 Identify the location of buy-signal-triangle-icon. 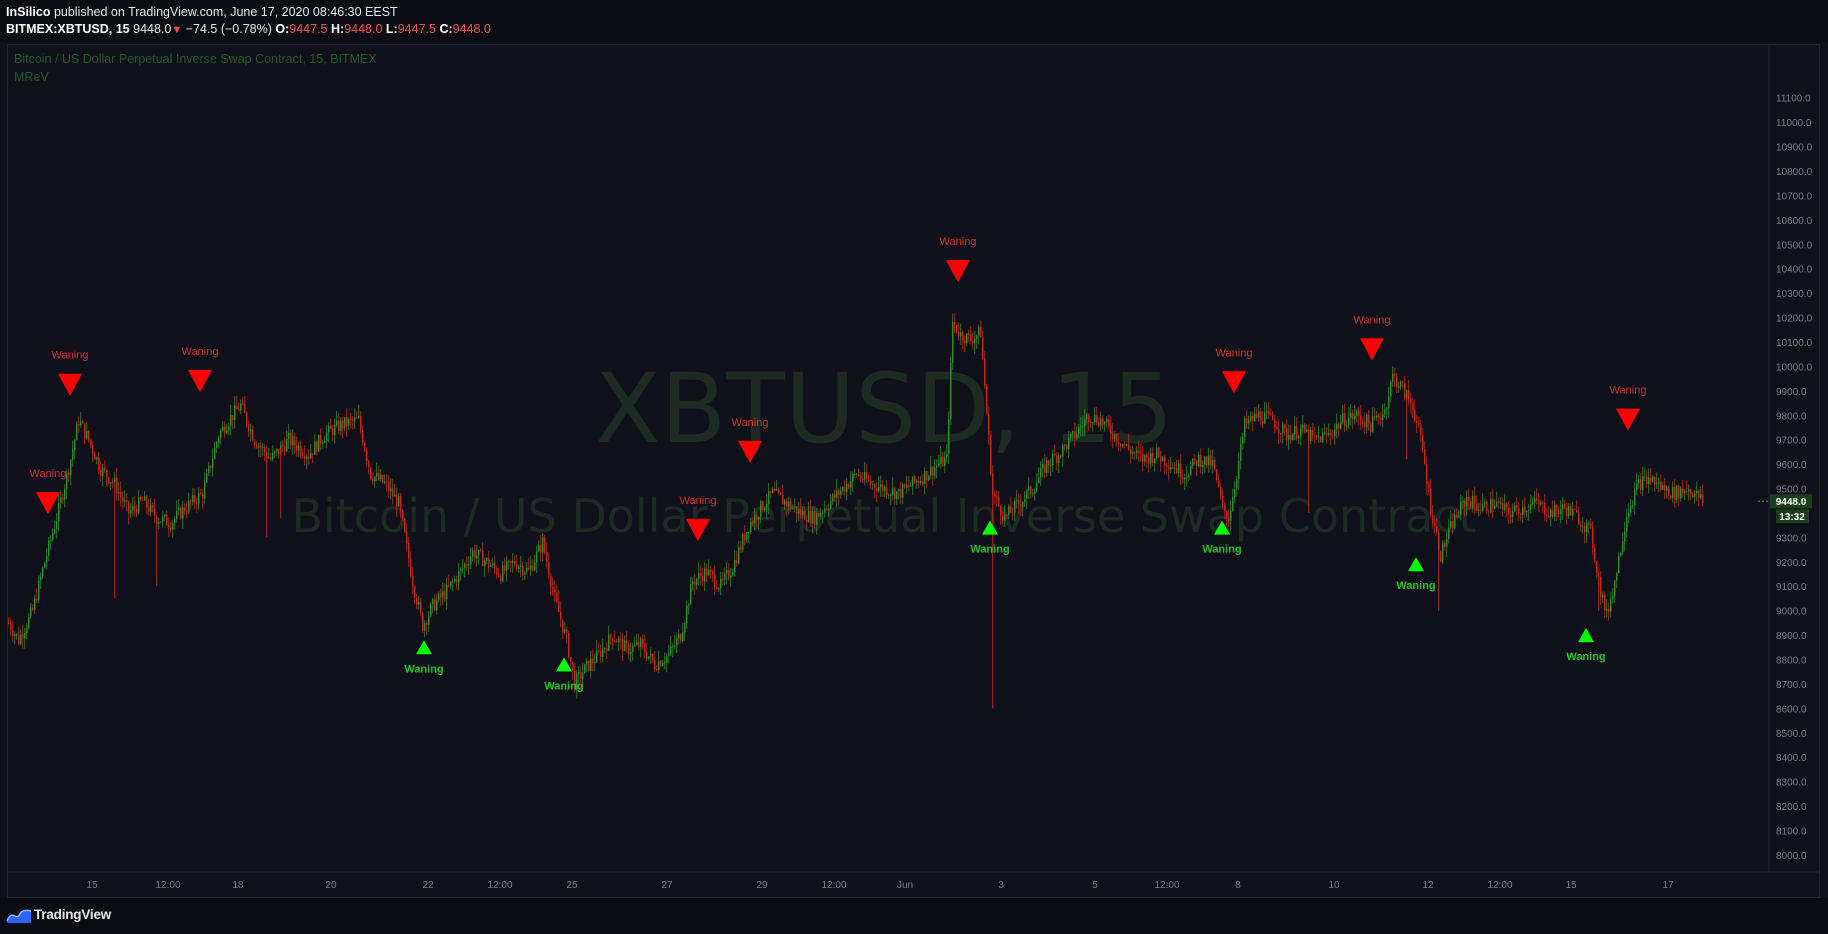
(1416, 564).